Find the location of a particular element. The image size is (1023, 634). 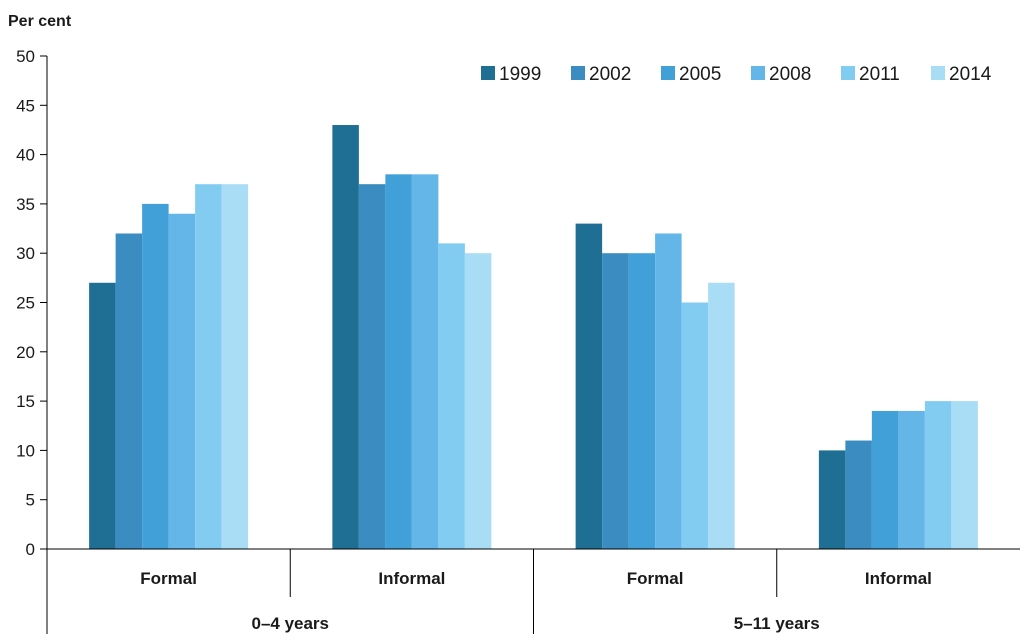

y-tick-label: 40 is located at coordinates (25, 155).